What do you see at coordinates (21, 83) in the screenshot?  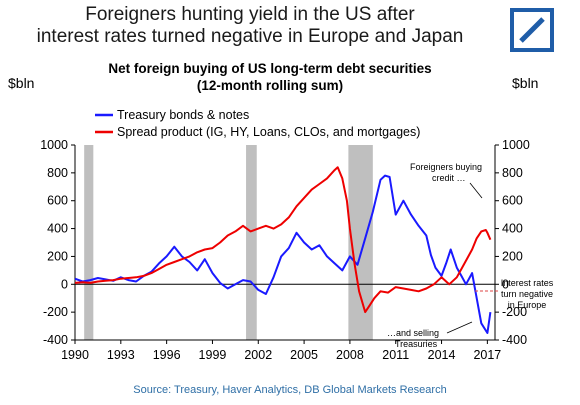 I see `left-axis-unit: $bln` at bounding box center [21, 83].